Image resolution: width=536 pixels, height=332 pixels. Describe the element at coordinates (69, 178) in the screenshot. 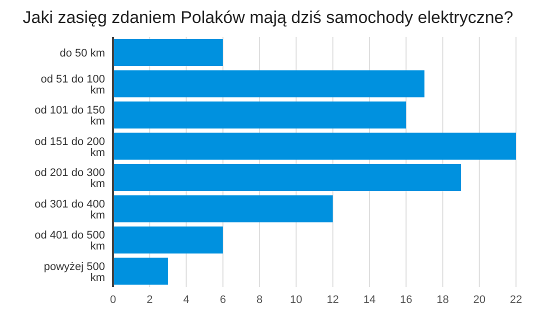

I see `y-tick-label: od 201 do 300 km` at that location.